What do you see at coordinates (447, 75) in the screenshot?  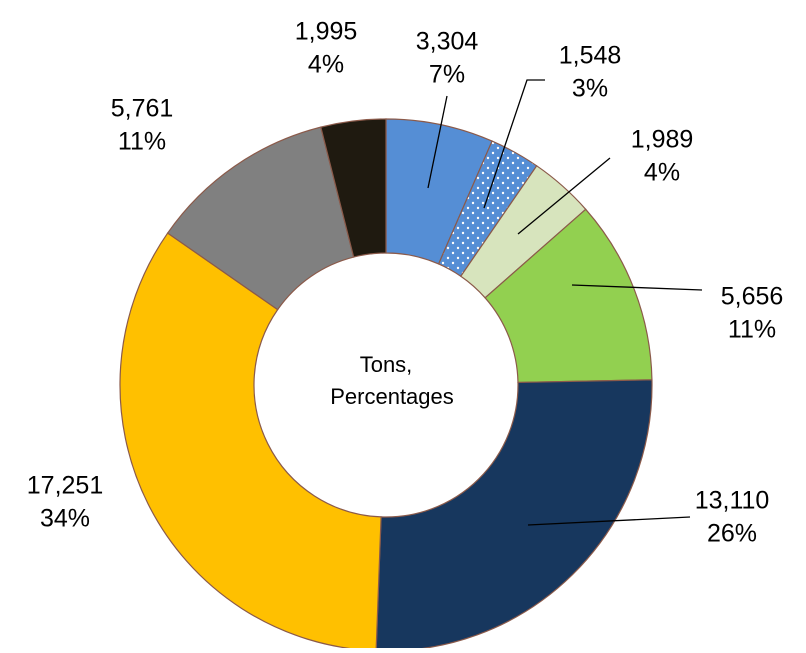 I see `percentage-label: 7%` at bounding box center [447, 75].